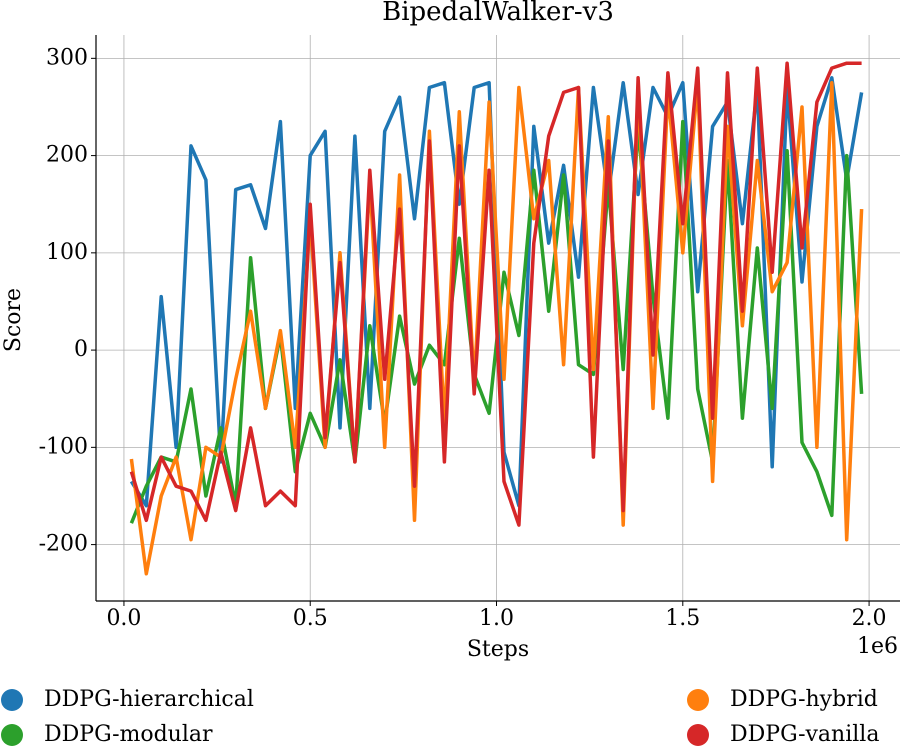  Describe the element at coordinates (81, 349) in the screenshot. I see `y-tick-label: 0` at that location.